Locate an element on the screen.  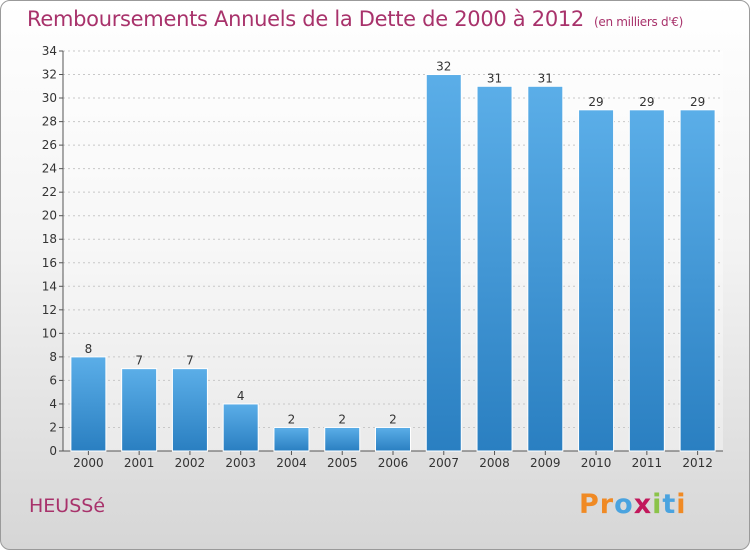
y-tick-label: 8 is located at coordinates (53, 357).